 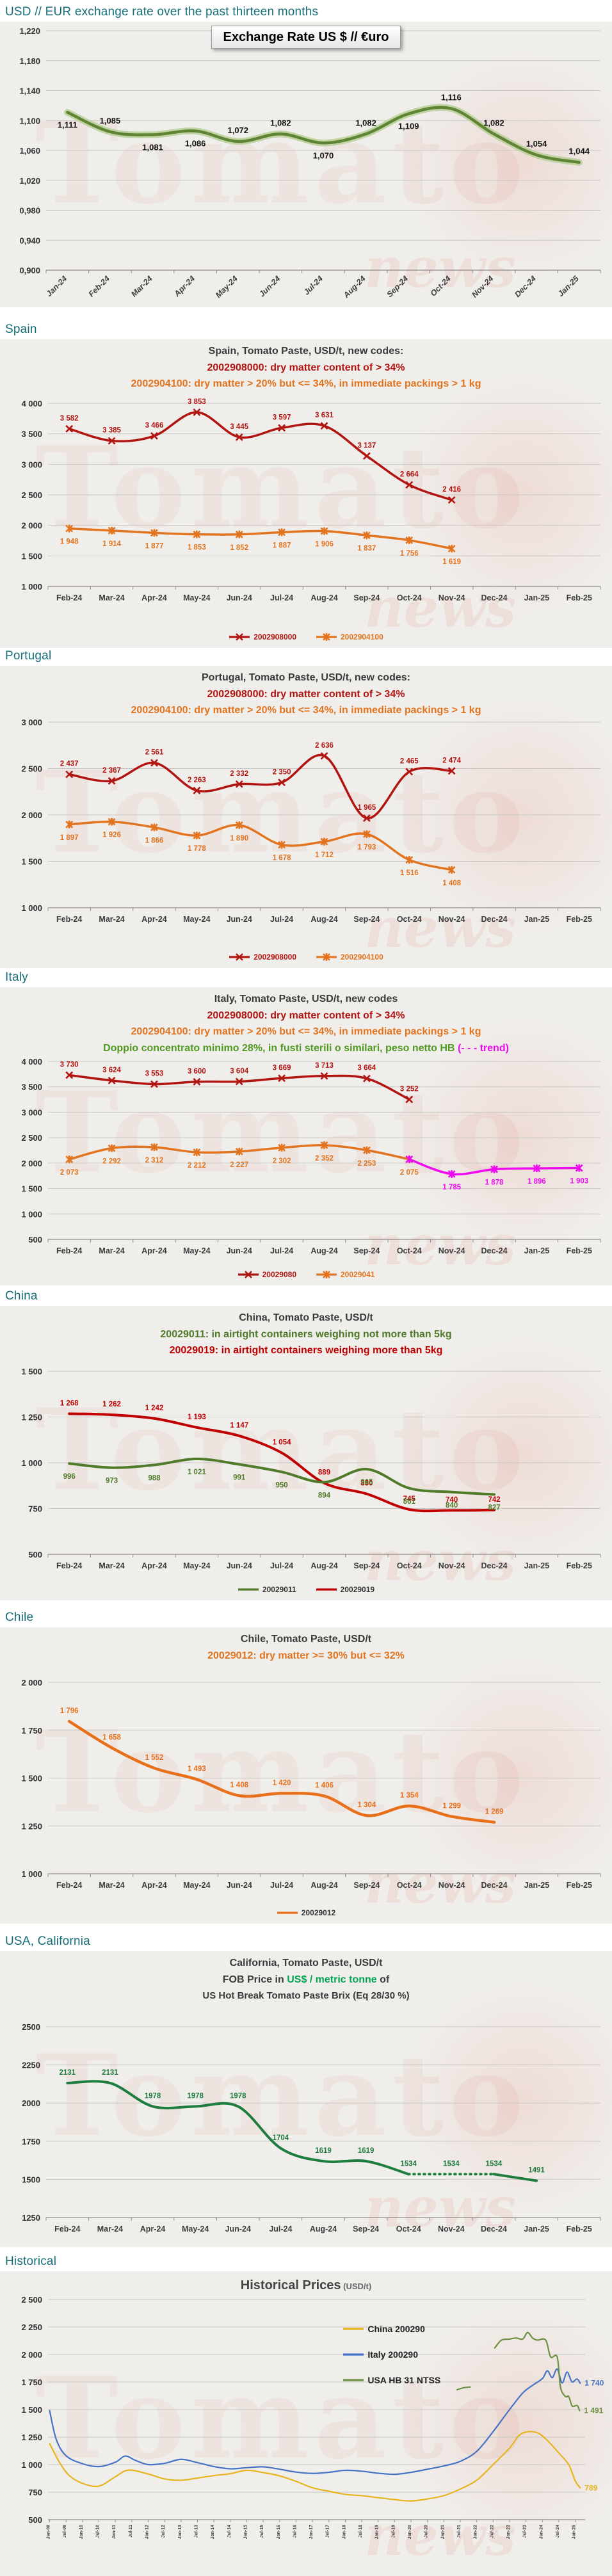 What do you see at coordinates (409, 1885) in the screenshot?
I see `x-tick-label: Oct-24` at bounding box center [409, 1885].